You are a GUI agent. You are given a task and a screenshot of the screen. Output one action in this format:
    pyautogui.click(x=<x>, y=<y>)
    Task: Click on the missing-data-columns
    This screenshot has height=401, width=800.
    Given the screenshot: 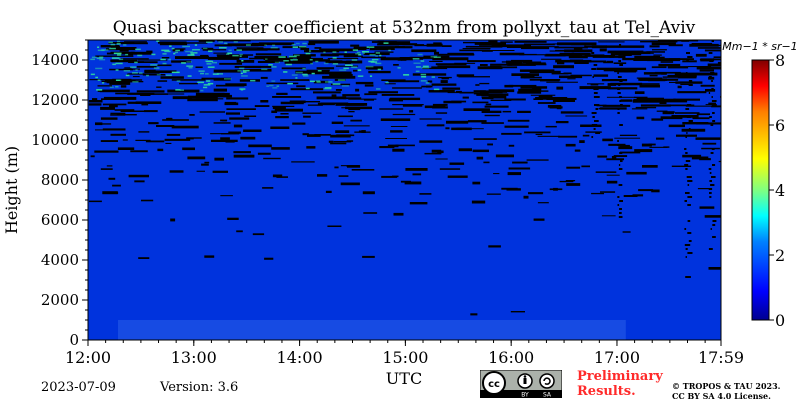 What is the action you would take?
    pyautogui.click(x=654, y=159)
    